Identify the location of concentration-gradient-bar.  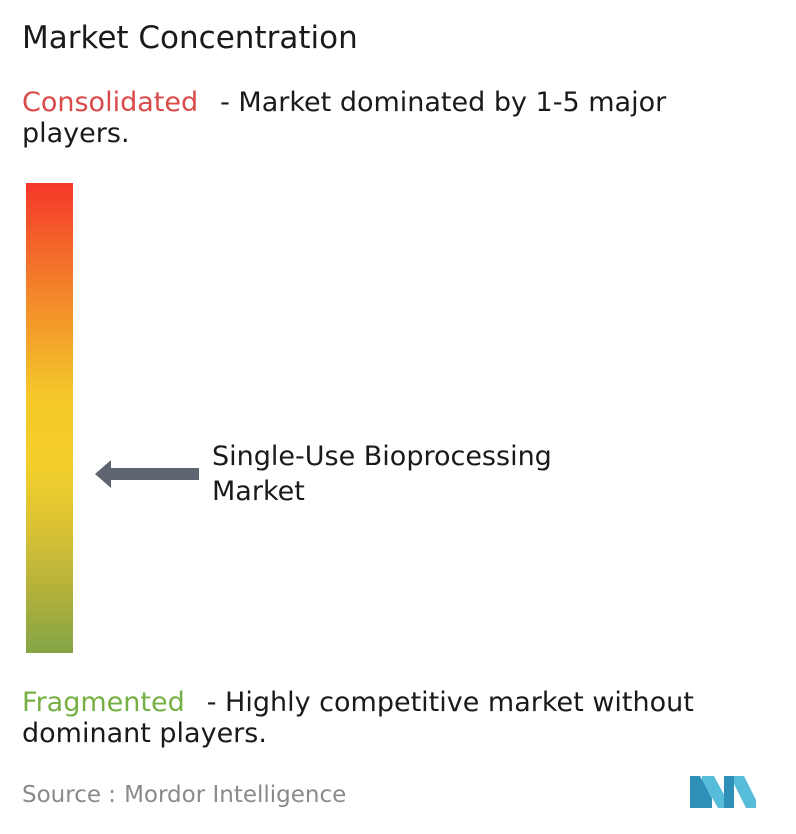
(49, 418).